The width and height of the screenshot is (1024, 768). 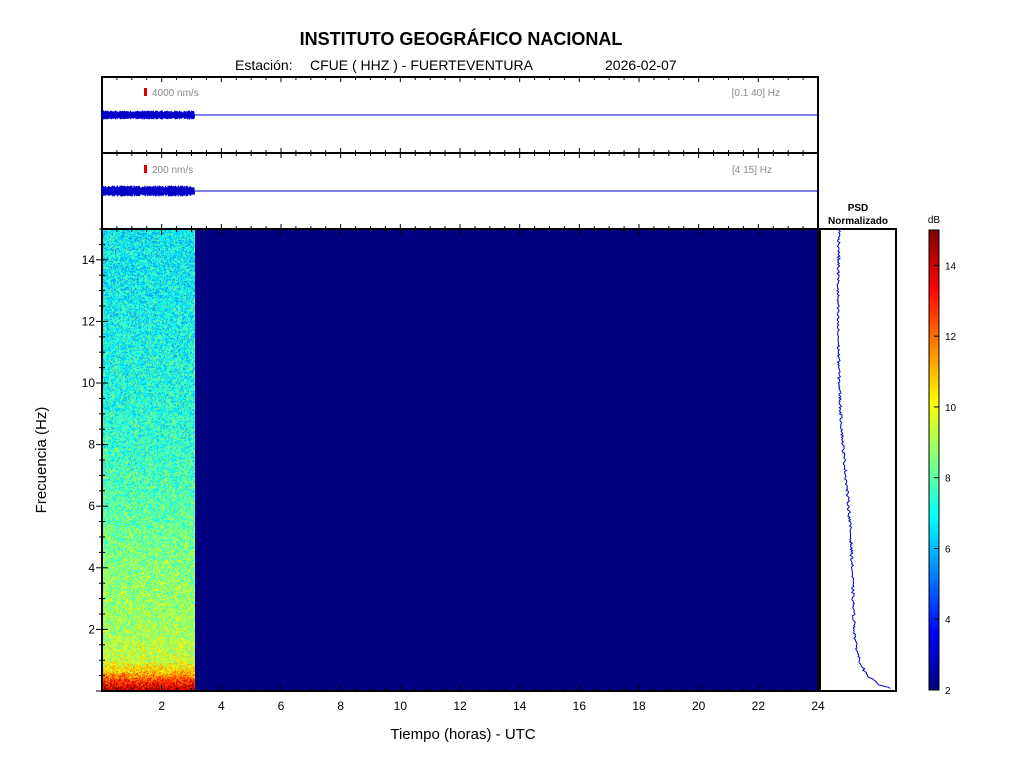 What do you see at coordinates (89, 383) in the screenshot?
I see `y-tick-label: 10` at bounding box center [89, 383].